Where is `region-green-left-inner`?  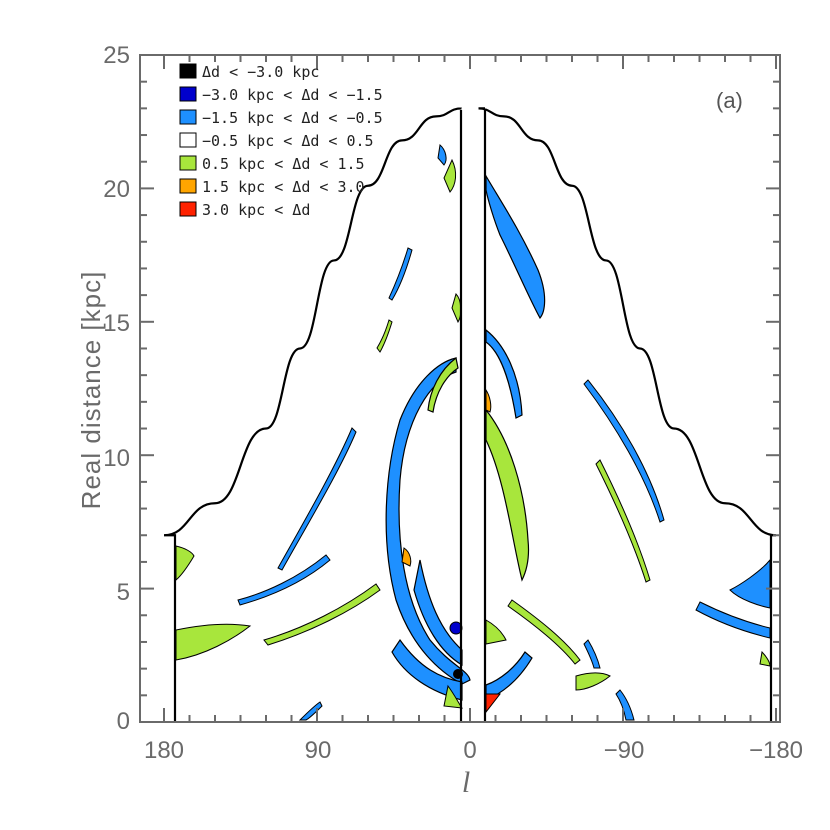
region-green-left-inner is located at coordinates (443, 384).